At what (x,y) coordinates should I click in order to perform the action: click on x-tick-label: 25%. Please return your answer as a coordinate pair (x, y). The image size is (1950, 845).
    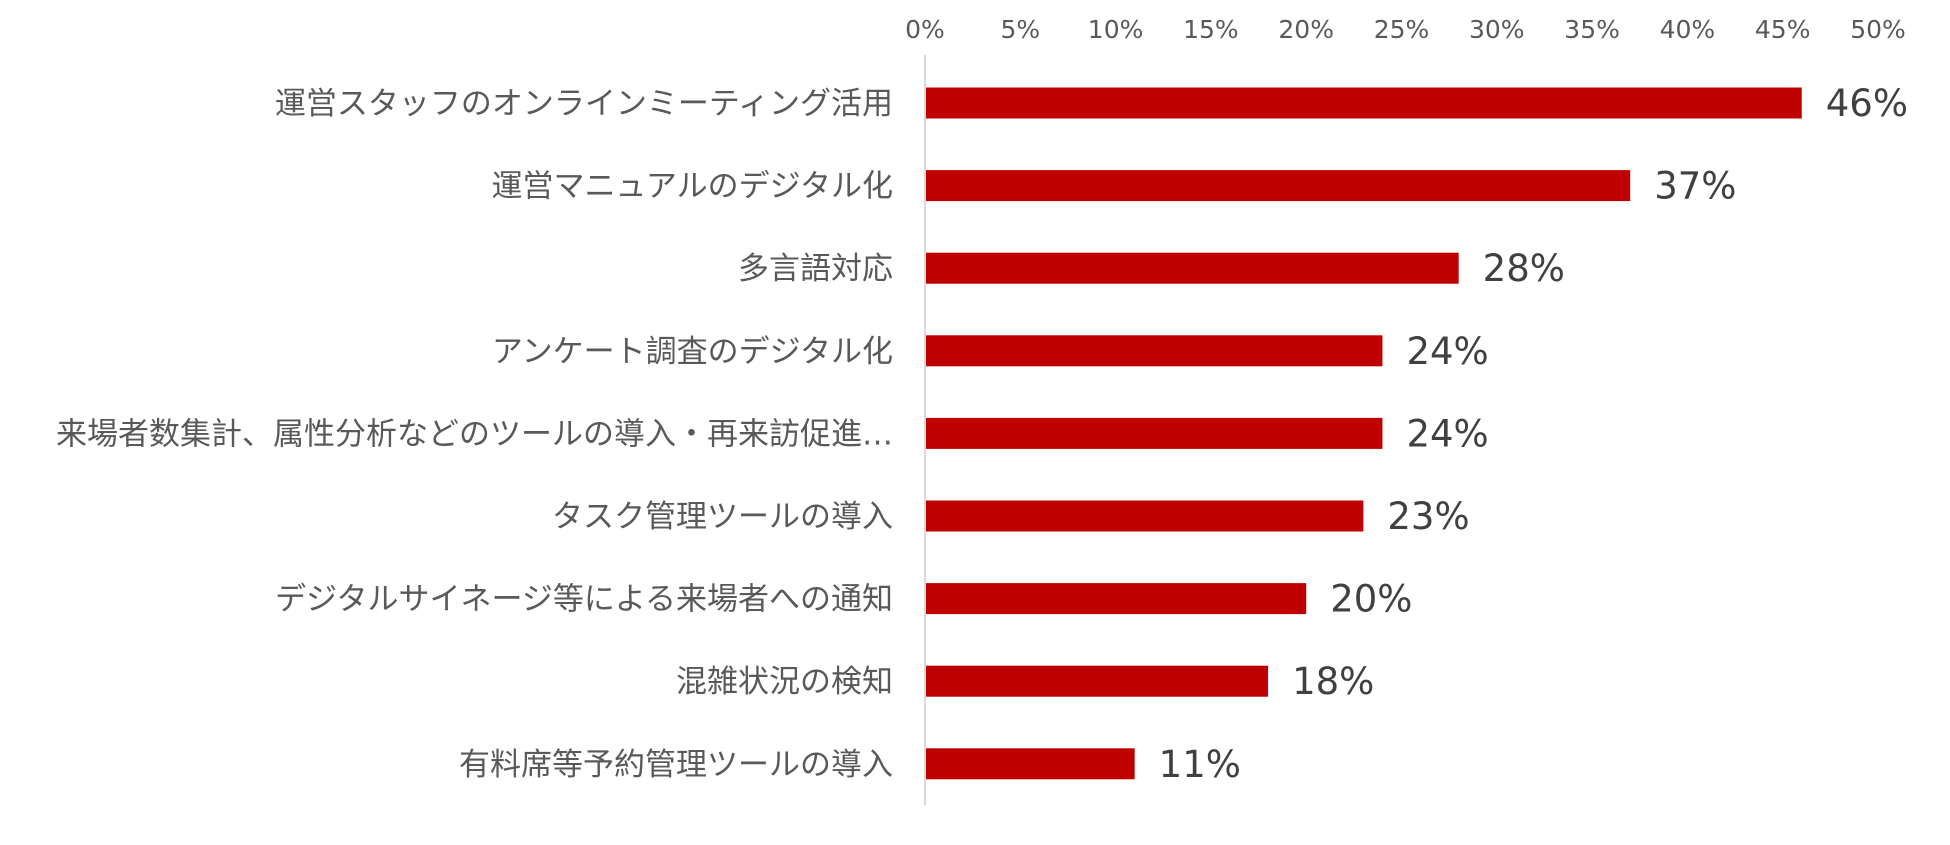
    Looking at the image, I should click on (1402, 29).